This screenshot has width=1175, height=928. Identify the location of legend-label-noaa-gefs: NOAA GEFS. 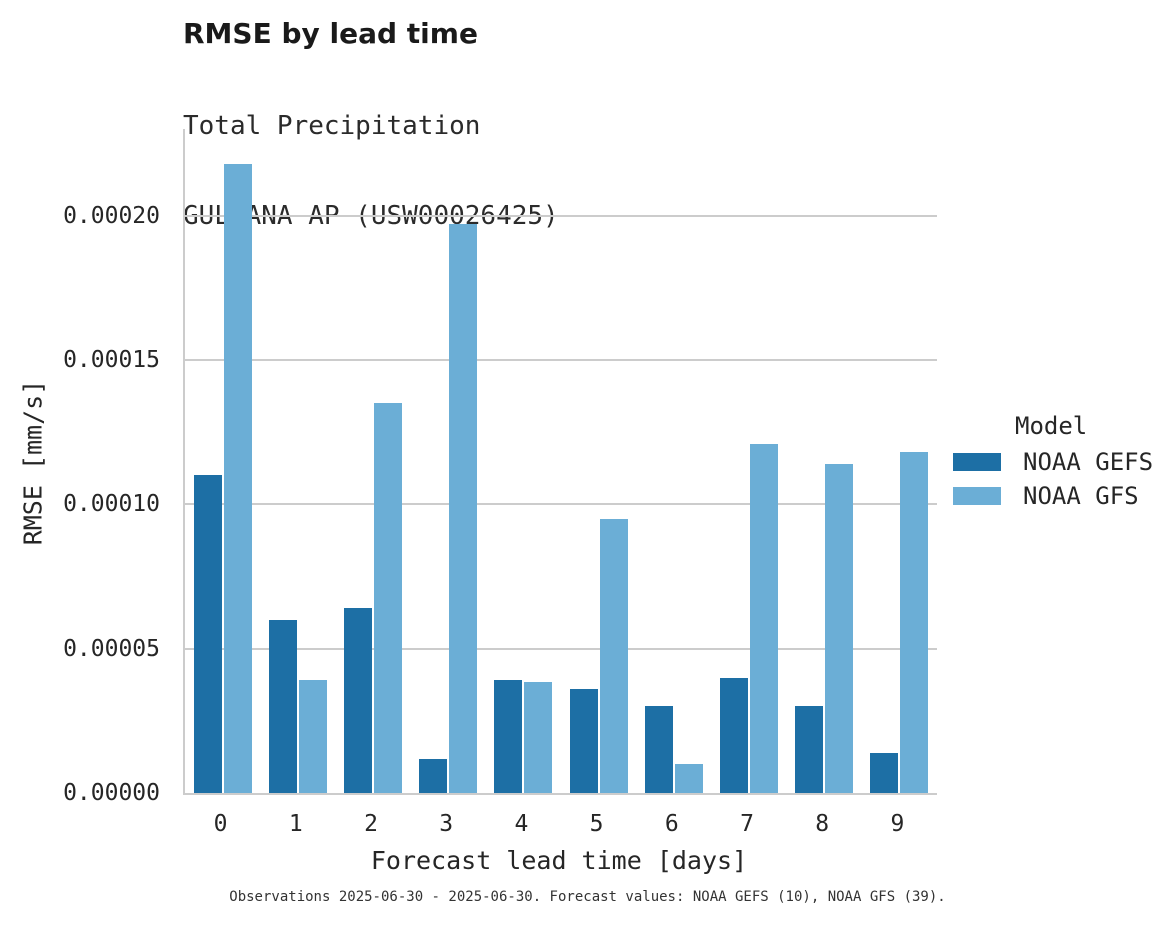
(1088, 461).